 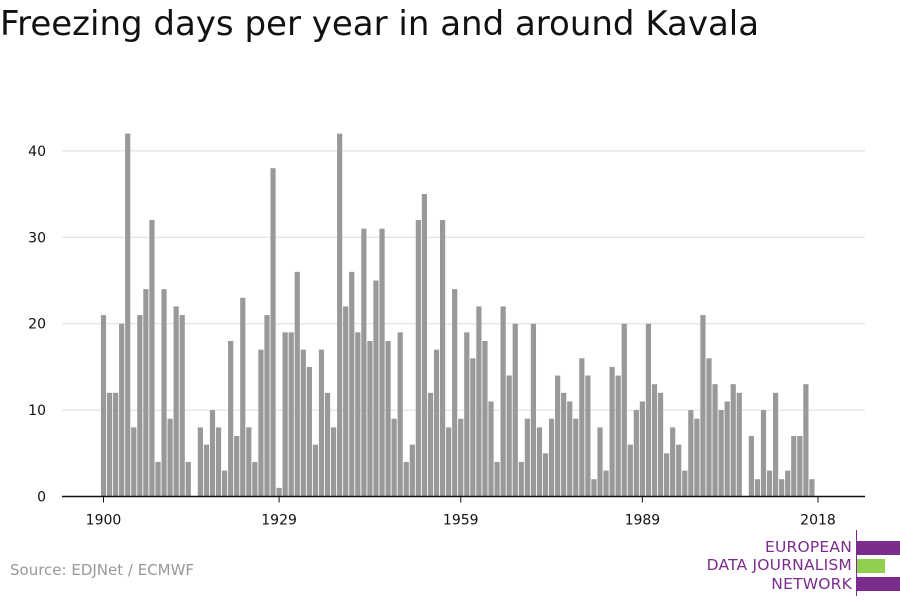 What do you see at coordinates (545, 475) in the screenshot?
I see `bar-1973` at bounding box center [545, 475].